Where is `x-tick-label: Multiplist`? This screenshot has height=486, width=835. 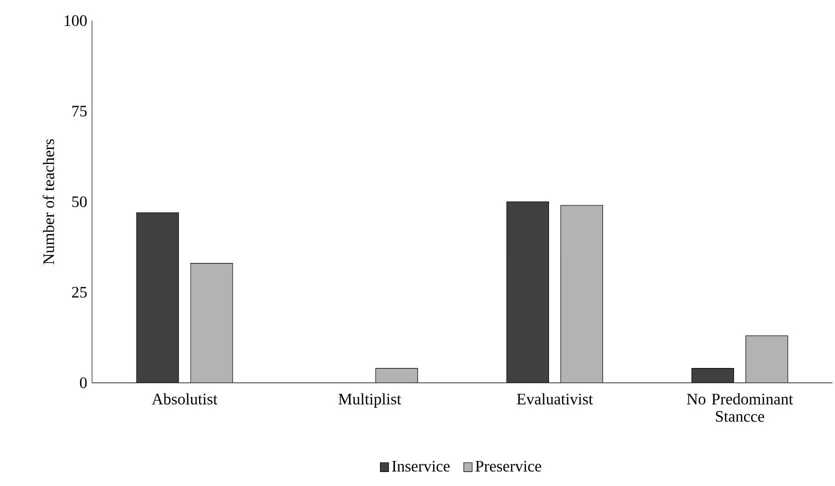
x-tick-label: Multiplist is located at coordinates (370, 400).